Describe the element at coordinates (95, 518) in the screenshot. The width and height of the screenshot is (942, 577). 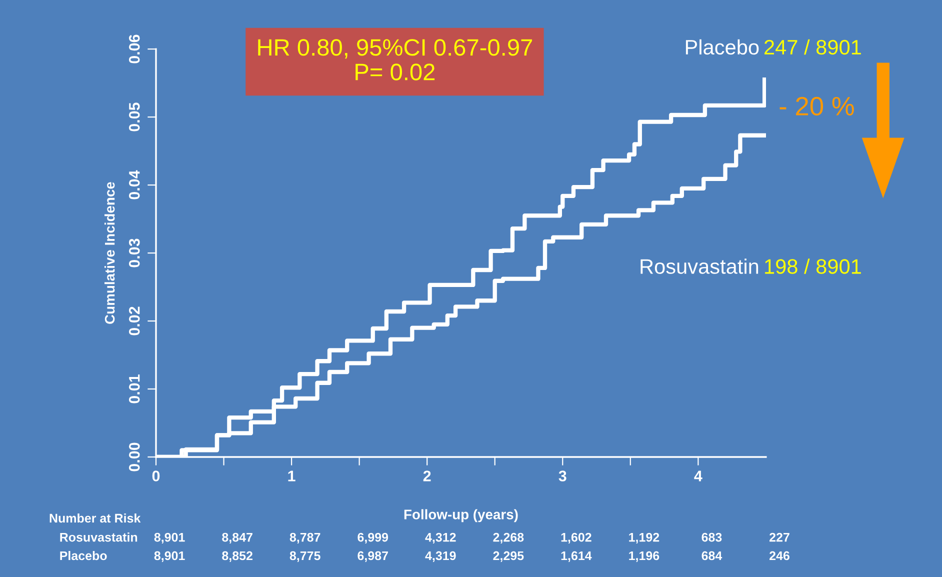
I see `text: Number at Risk` at that location.